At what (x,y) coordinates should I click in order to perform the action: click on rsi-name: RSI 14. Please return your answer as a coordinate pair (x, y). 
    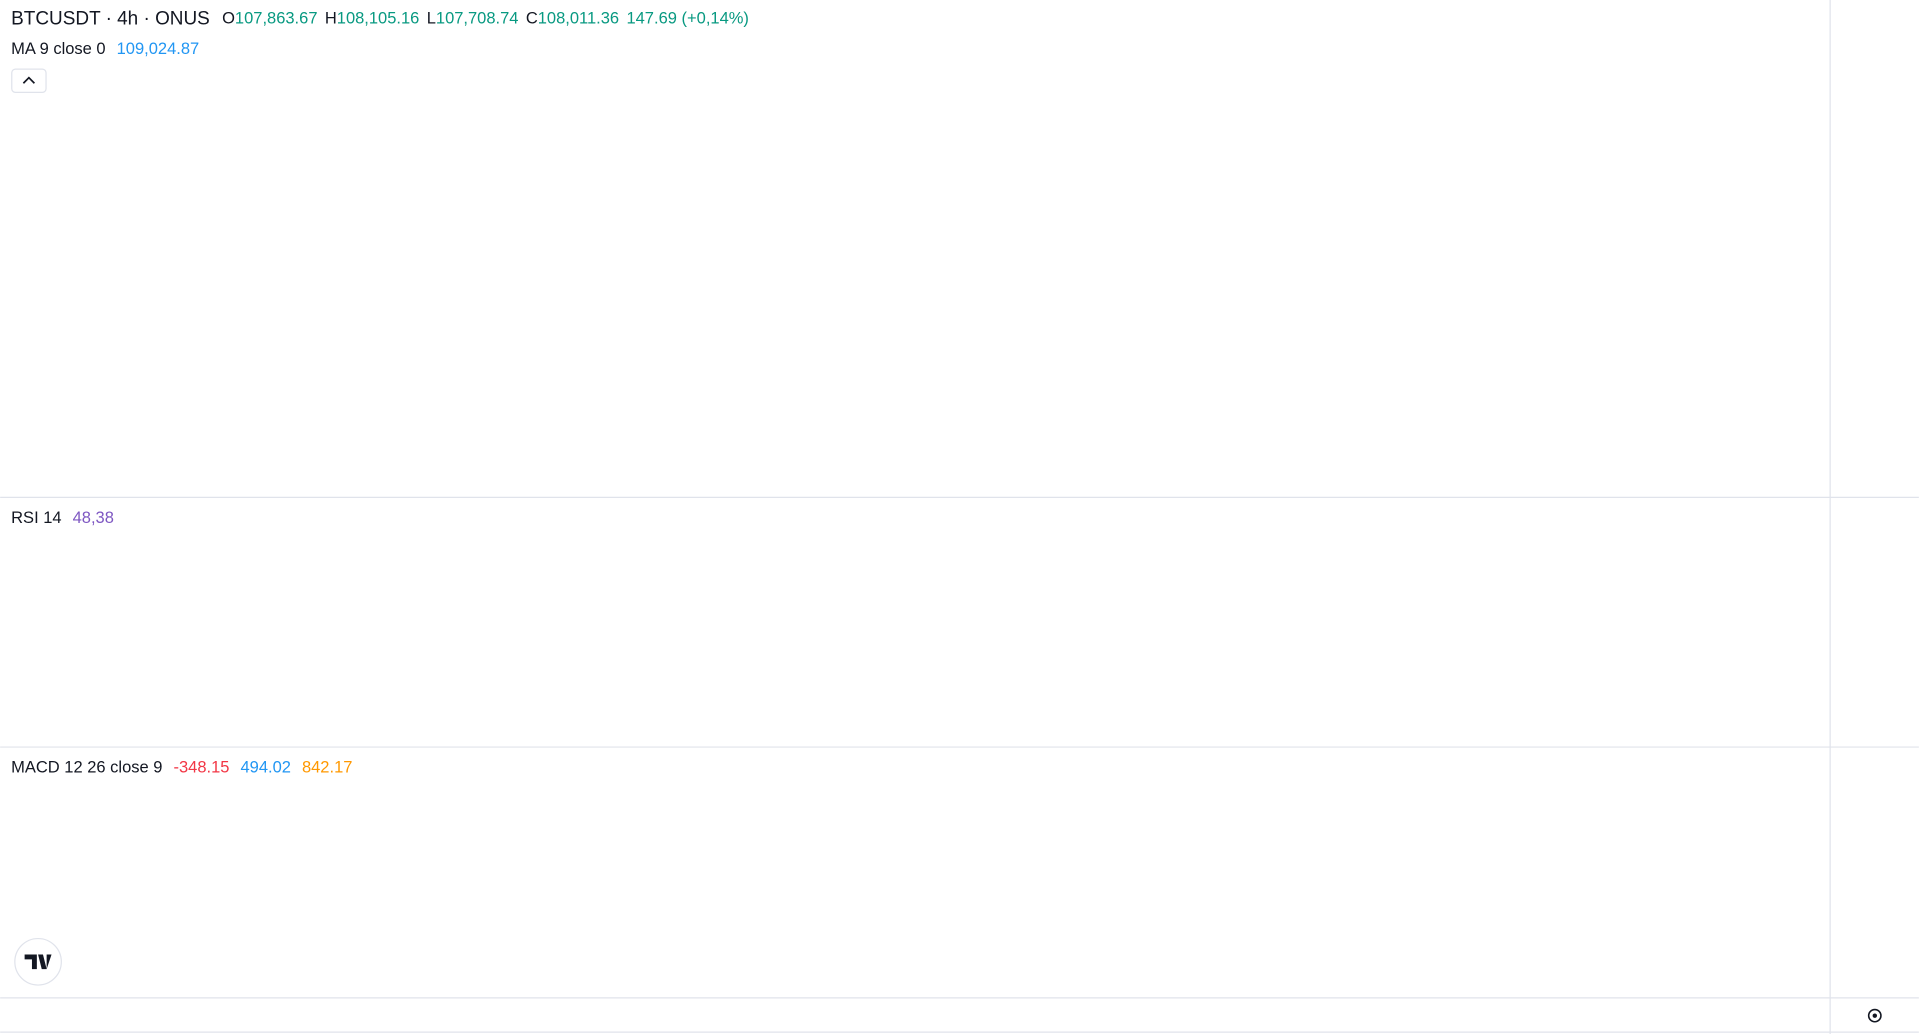
    Looking at the image, I should click on (36, 518).